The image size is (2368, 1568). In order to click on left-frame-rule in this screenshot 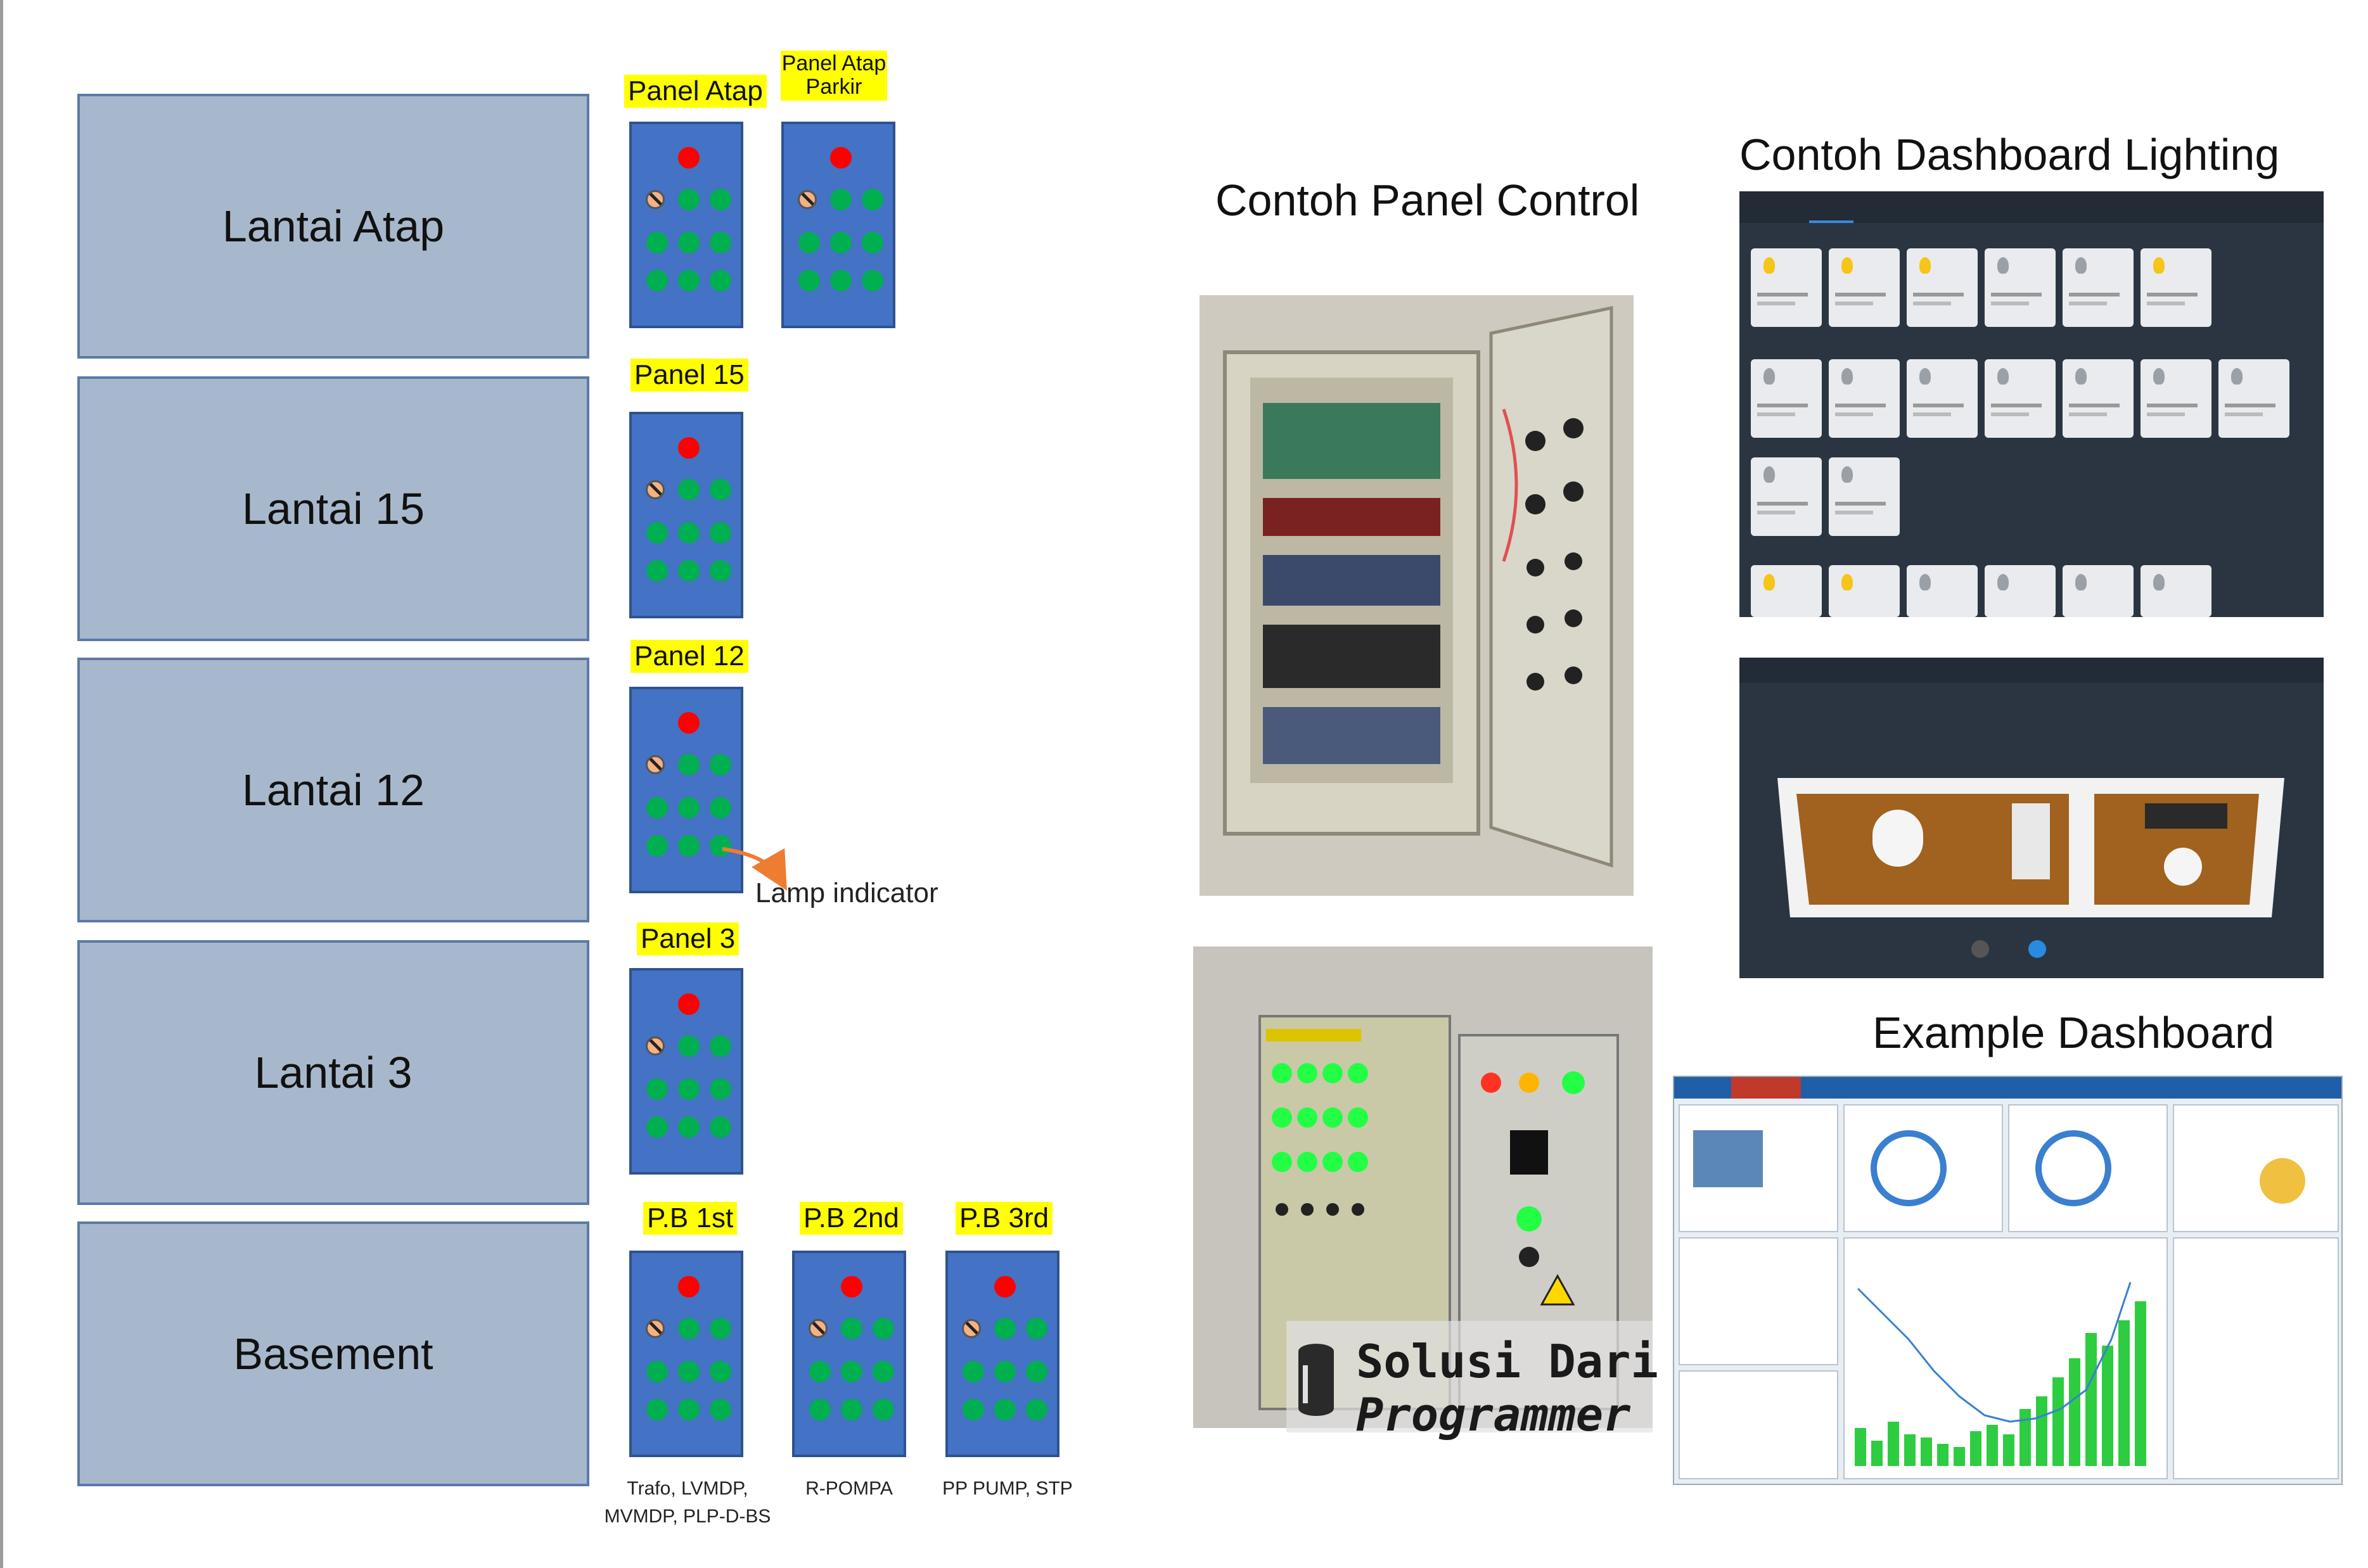, I will do `click(1, 784)`.